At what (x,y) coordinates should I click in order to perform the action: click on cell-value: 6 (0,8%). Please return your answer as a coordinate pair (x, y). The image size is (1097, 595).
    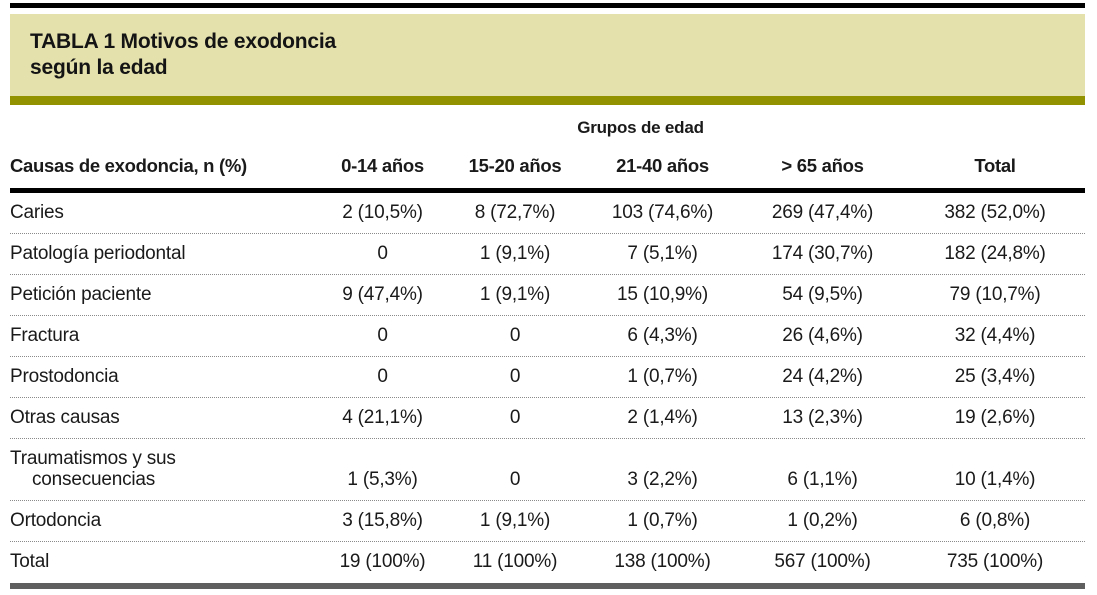
    Looking at the image, I should click on (995, 520).